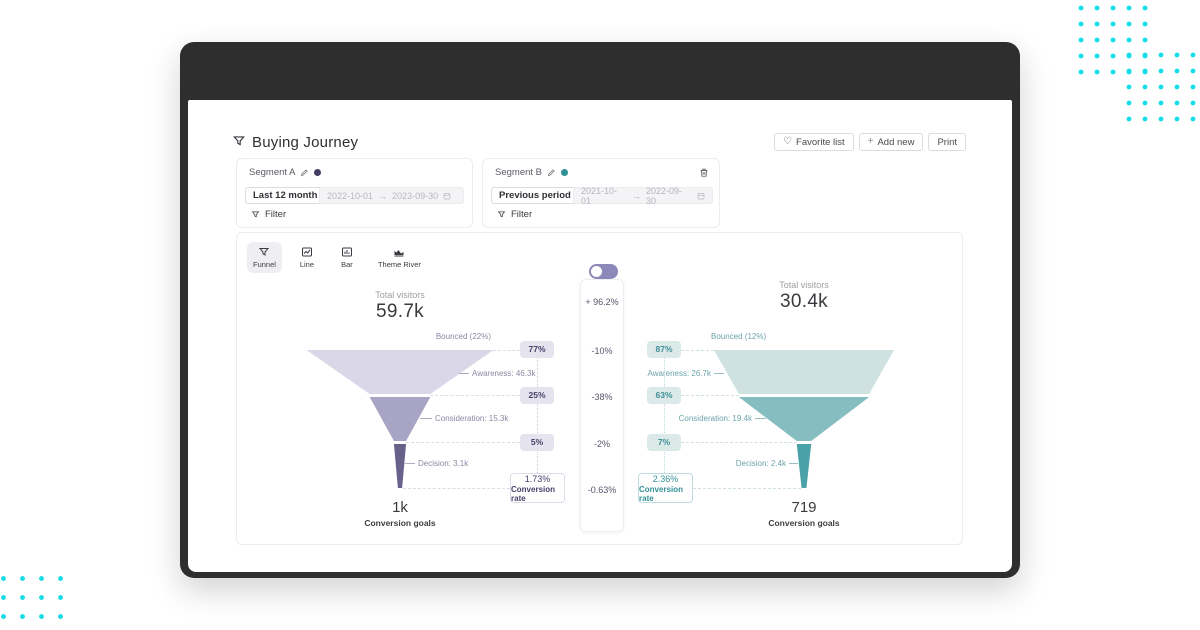 This screenshot has height=630, width=1200. Describe the element at coordinates (400, 523) in the screenshot. I see `funnel-a-goals-label: Conversion goals` at that location.